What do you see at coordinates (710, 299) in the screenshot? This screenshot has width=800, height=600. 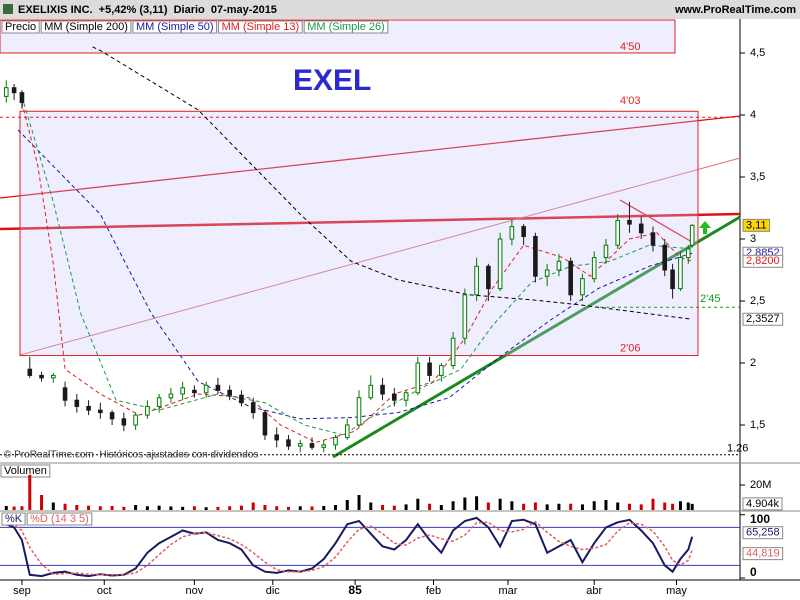 I see `annotation: 2'45` at bounding box center [710, 299].